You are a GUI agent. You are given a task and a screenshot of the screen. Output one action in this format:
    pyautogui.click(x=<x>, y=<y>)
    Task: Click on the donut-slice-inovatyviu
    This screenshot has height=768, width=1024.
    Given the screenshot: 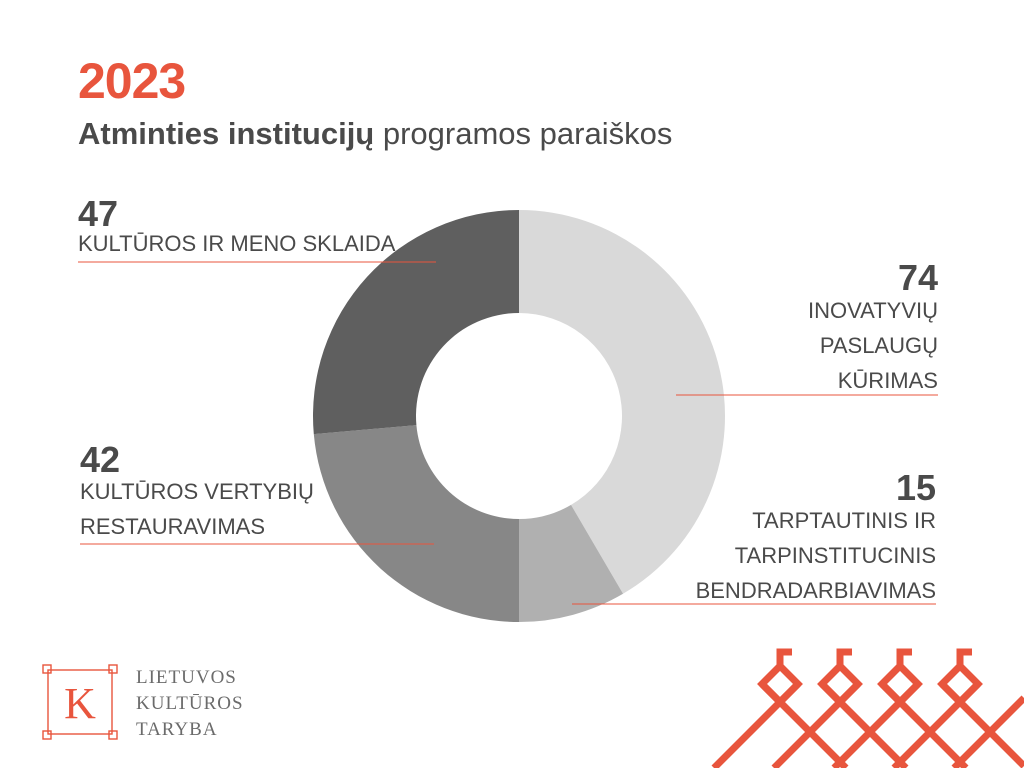 What is the action you would take?
    pyautogui.click(x=622, y=402)
    